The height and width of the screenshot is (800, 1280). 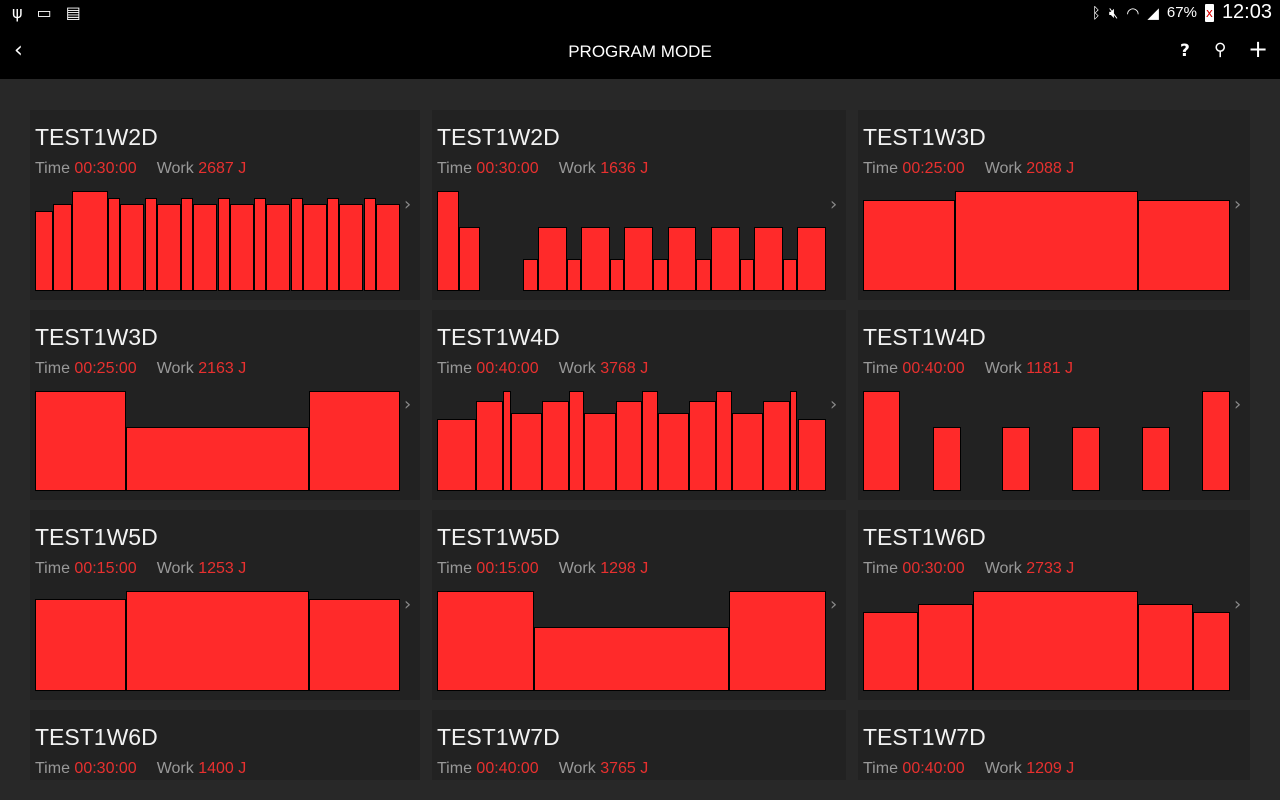 What do you see at coordinates (924, 737) in the screenshot?
I see `program-name: TEST1W7D` at bounding box center [924, 737].